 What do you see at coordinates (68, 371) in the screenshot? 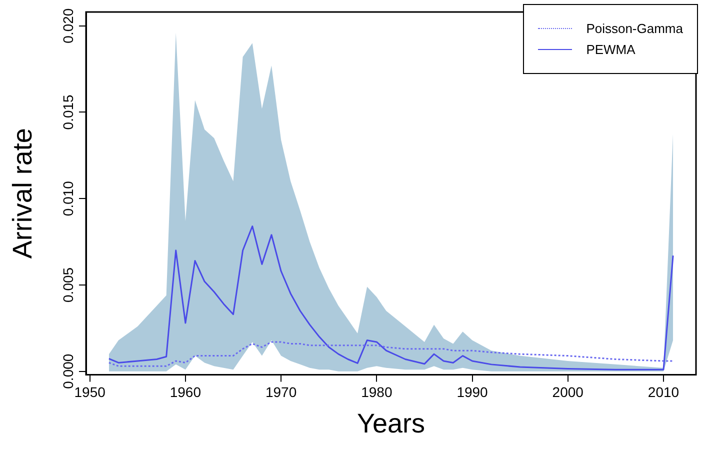
I see `y-tick-label: 0.000` at bounding box center [68, 371].